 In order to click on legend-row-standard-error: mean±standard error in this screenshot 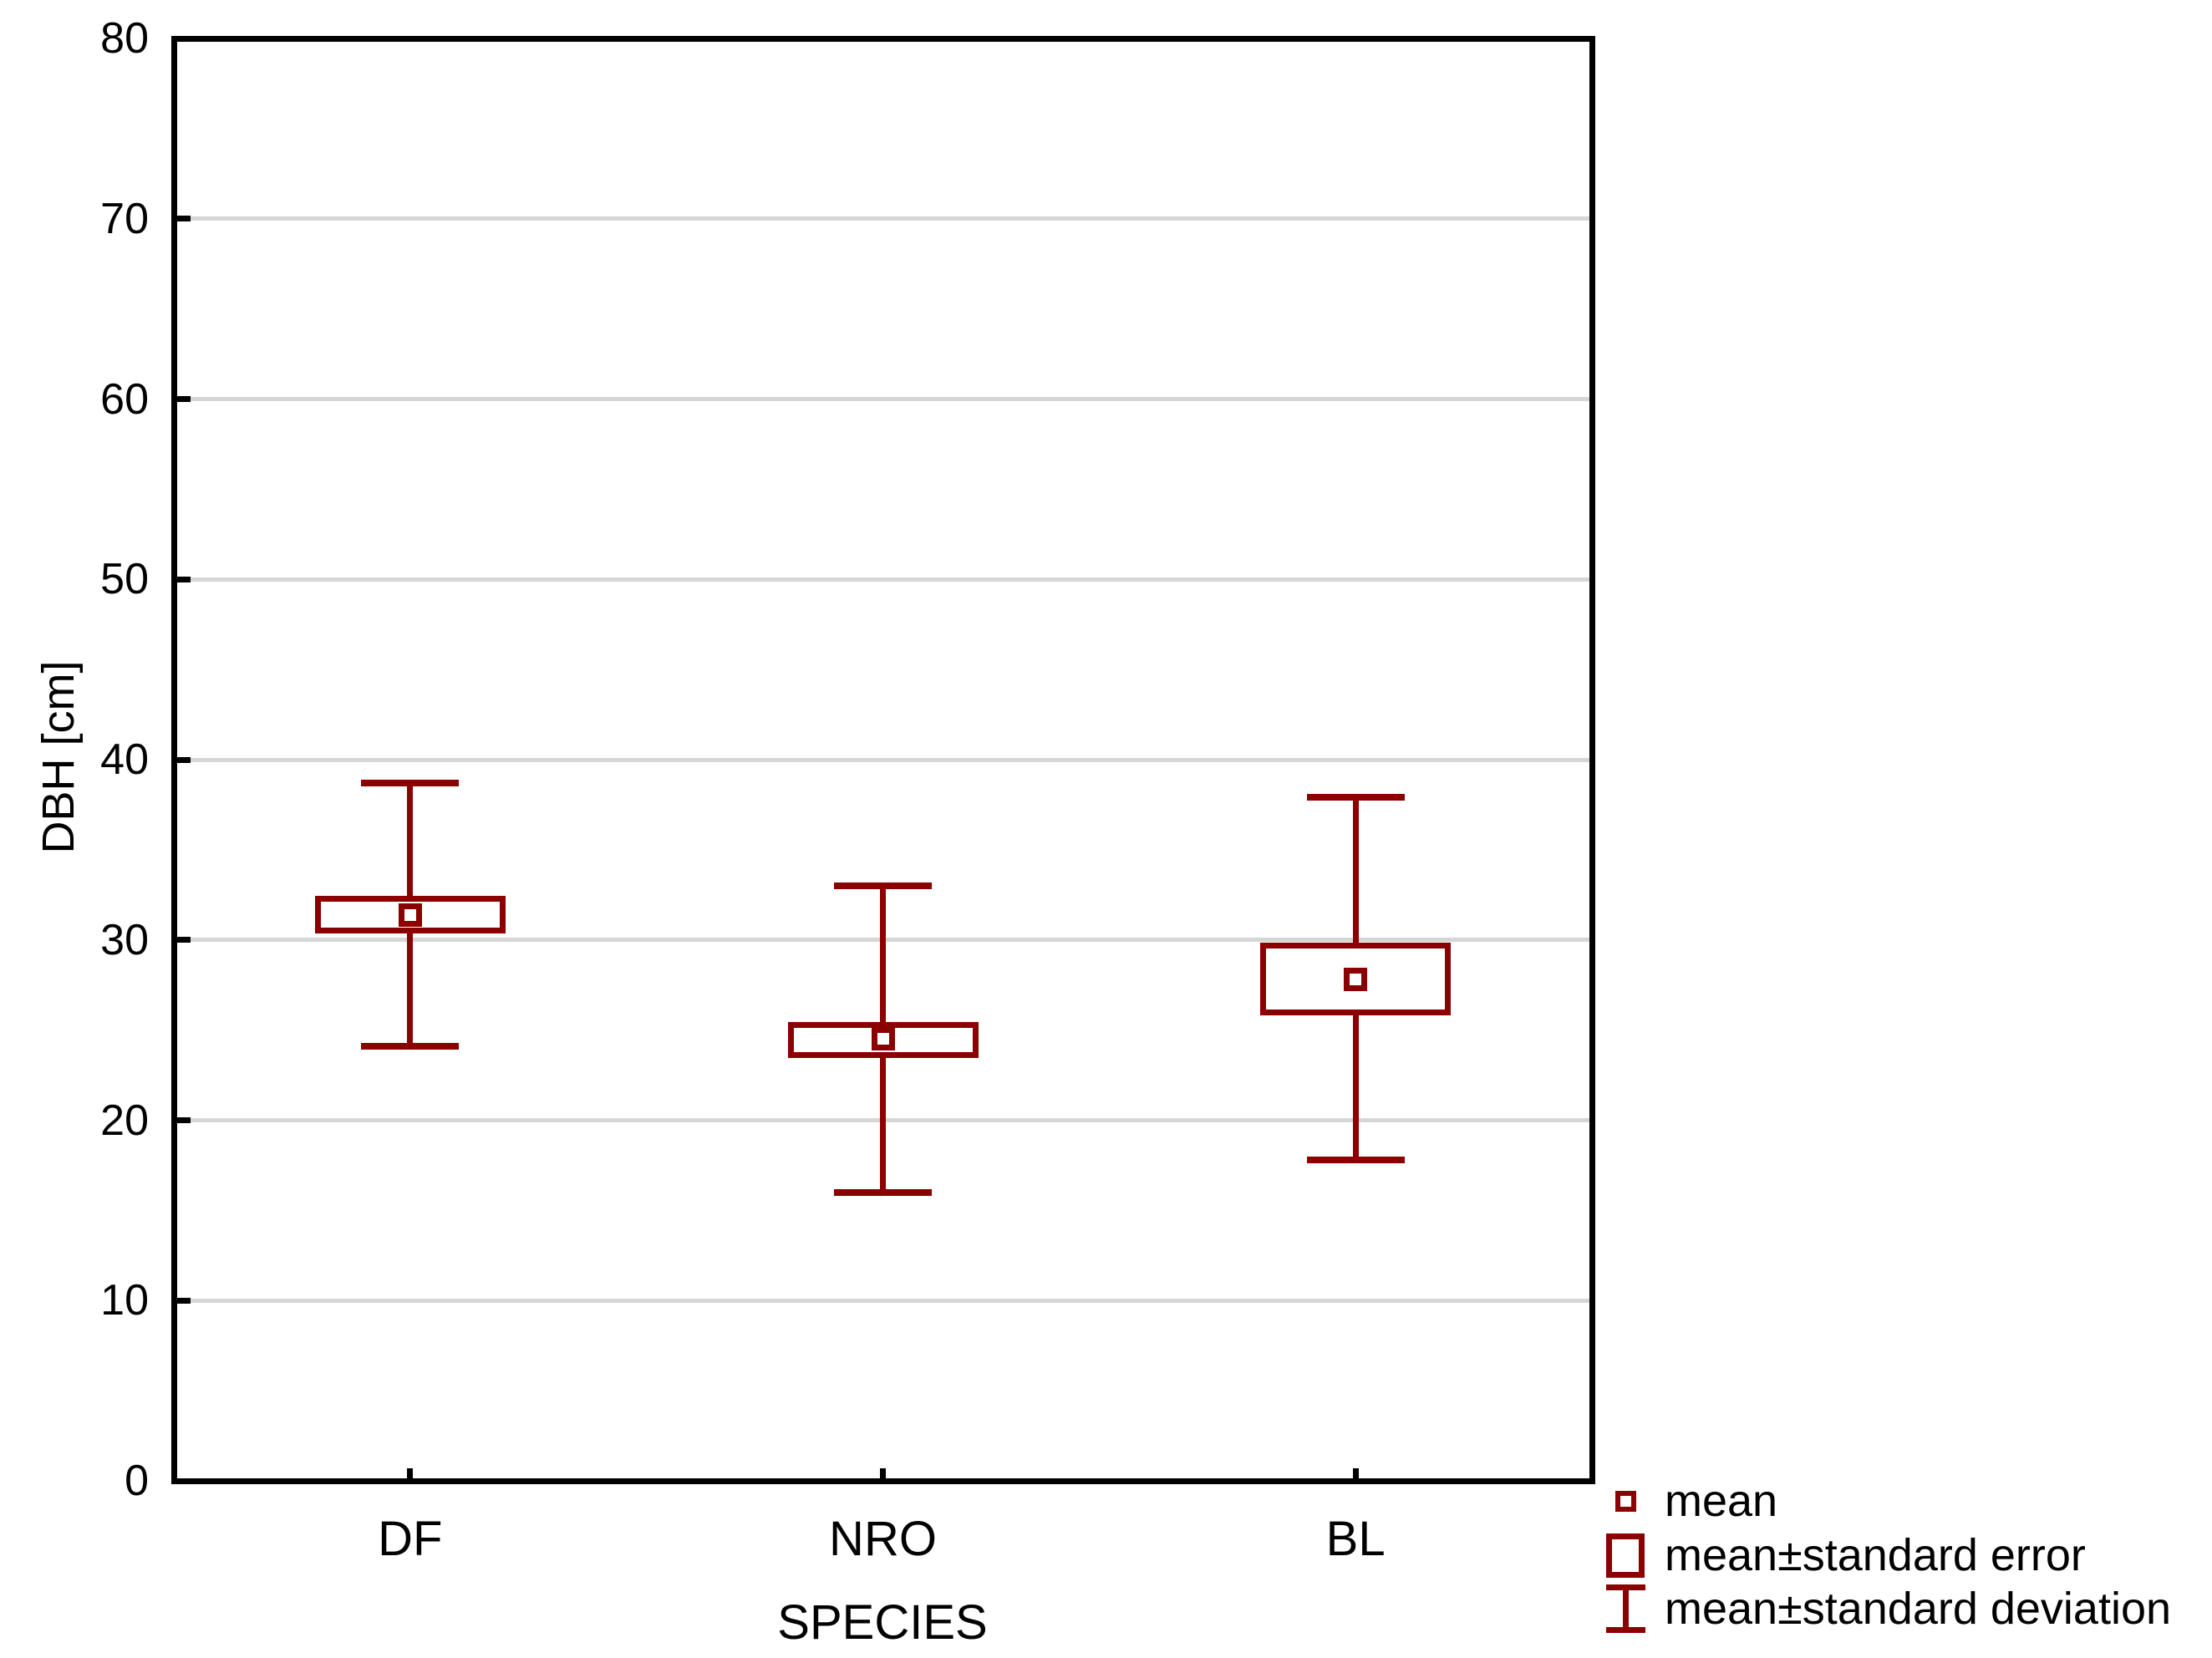, I will do `click(1844, 1556)`.